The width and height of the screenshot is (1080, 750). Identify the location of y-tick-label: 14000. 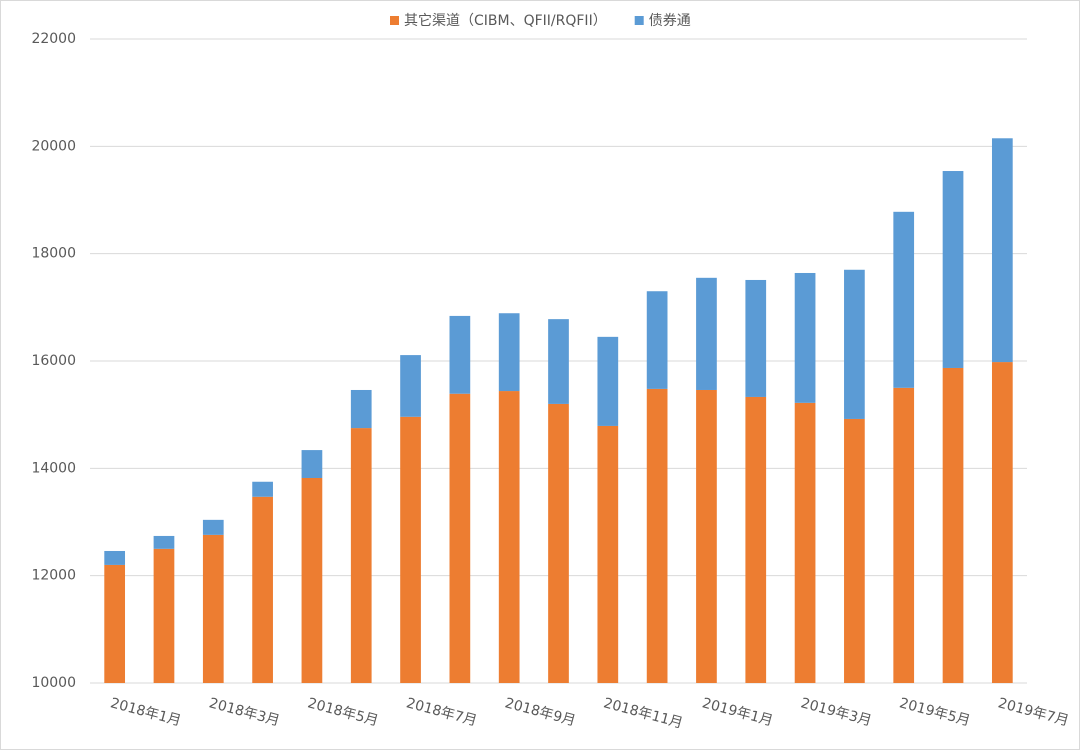
(53, 468).